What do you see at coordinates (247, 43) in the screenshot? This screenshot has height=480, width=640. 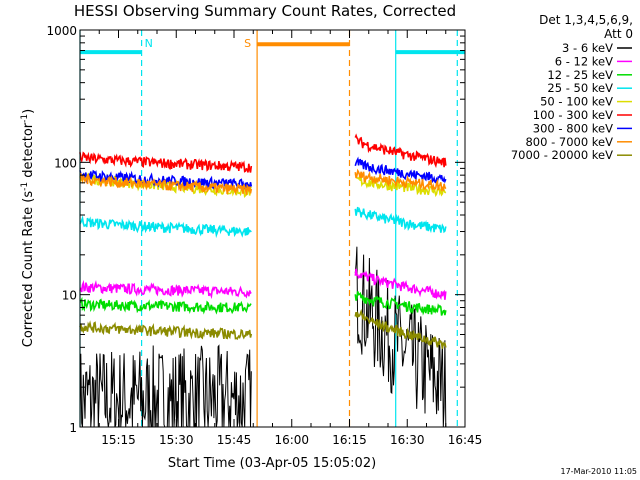 I see `saa-label: S` at bounding box center [247, 43].